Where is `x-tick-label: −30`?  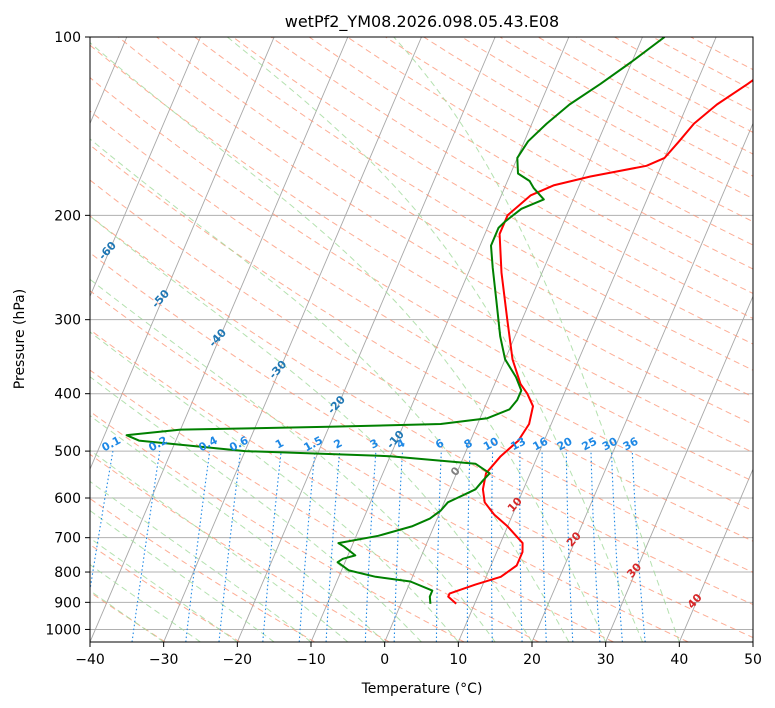 x-tick-label: −30 is located at coordinates (164, 660).